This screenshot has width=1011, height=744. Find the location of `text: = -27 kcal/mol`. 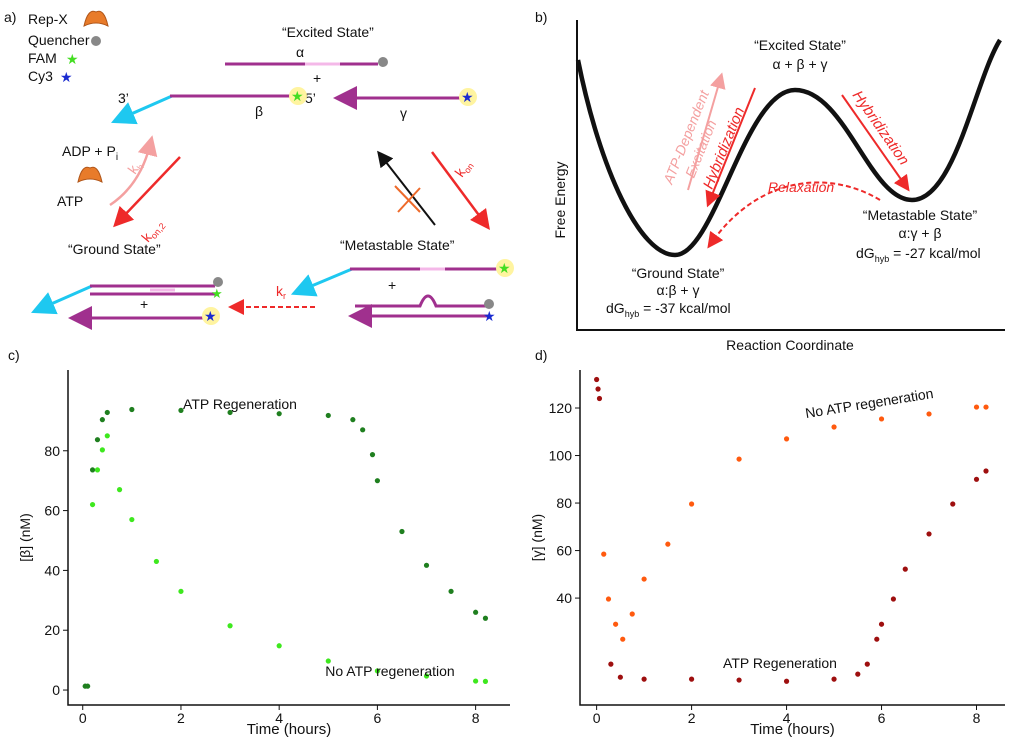

text: = -27 kcal/mol is located at coordinates (934, 253).